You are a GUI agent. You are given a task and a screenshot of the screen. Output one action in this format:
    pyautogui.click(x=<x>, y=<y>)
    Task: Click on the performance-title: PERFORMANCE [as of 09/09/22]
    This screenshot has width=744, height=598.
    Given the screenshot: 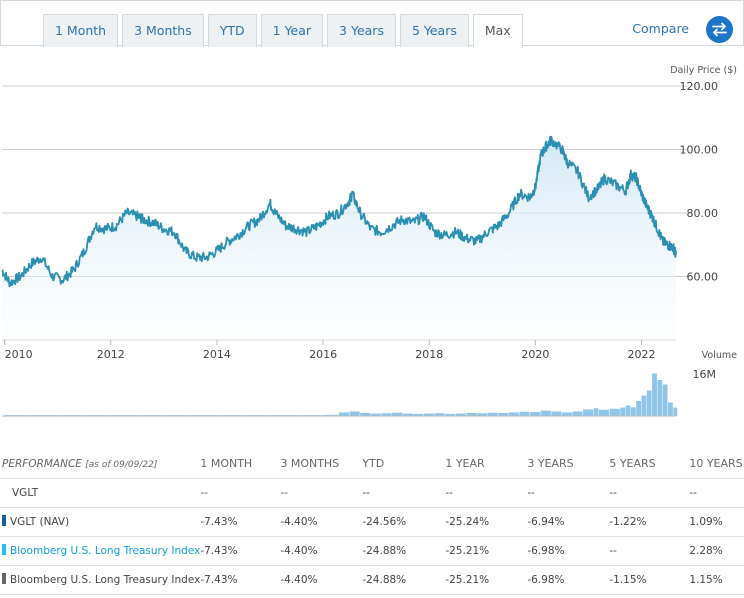 What is the action you would take?
    pyautogui.click(x=100, y=464)
    